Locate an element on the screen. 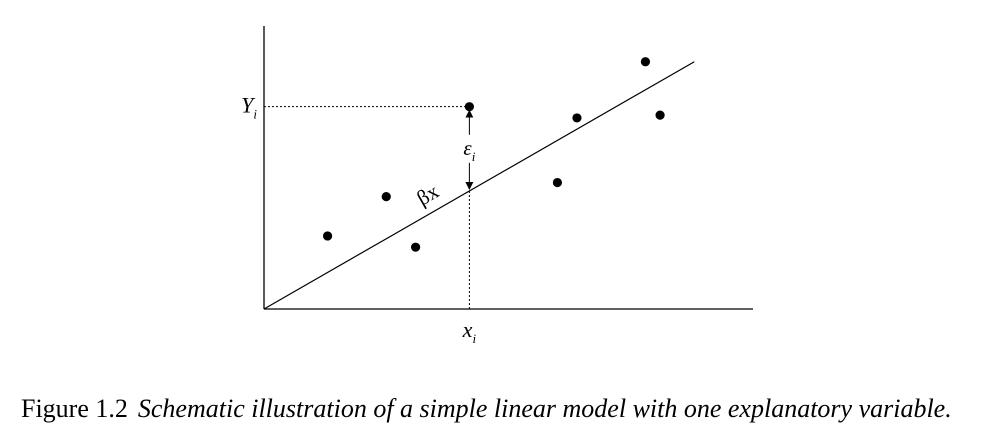  error-label: εi is located at coordinates (469, 150).